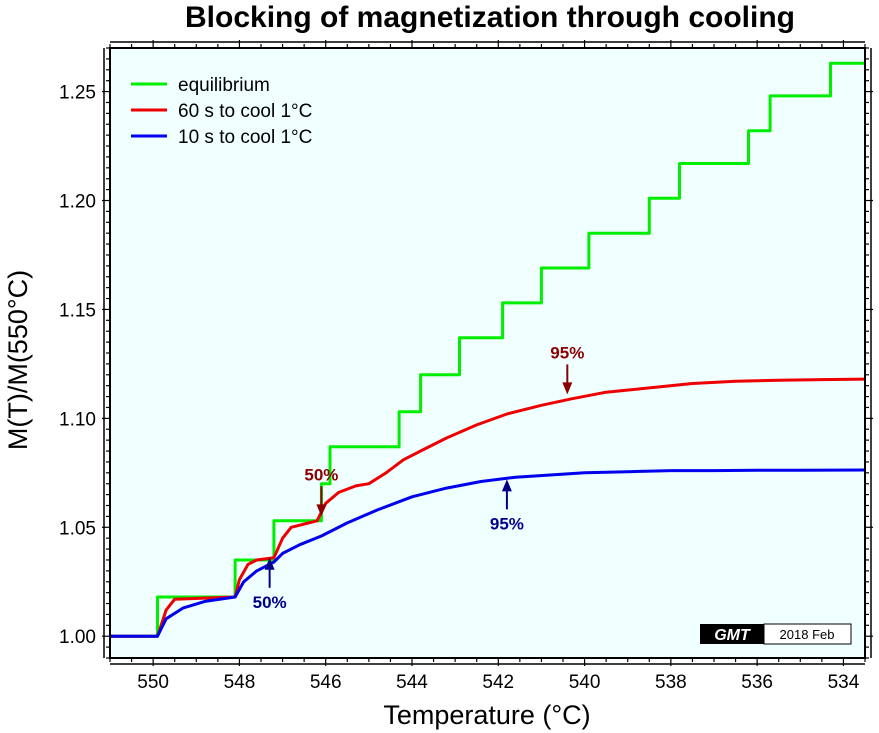 Image resolution: width=879 pixels, height=733 pixels. I want to click on x-tick-label: 548, so click(240, 682).